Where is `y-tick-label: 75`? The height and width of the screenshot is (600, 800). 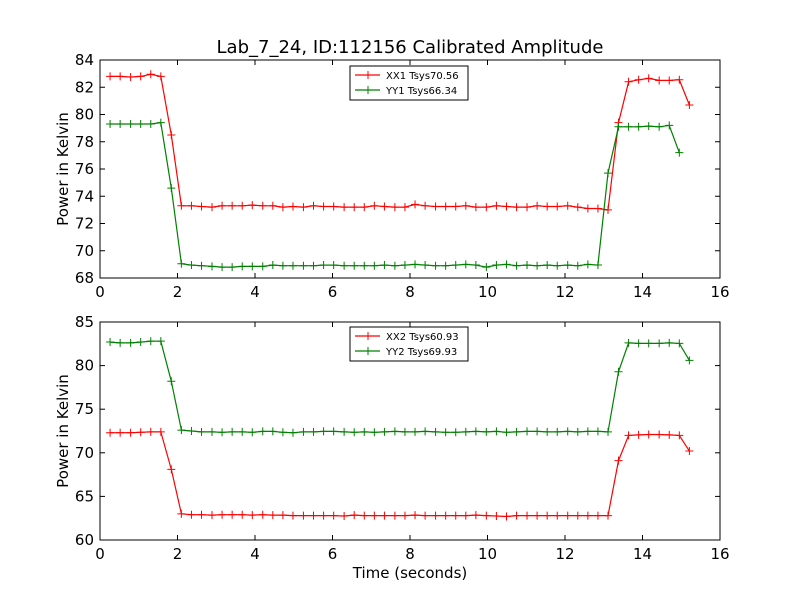
y-tick-label: 75 is located at coordinates (84, 409).